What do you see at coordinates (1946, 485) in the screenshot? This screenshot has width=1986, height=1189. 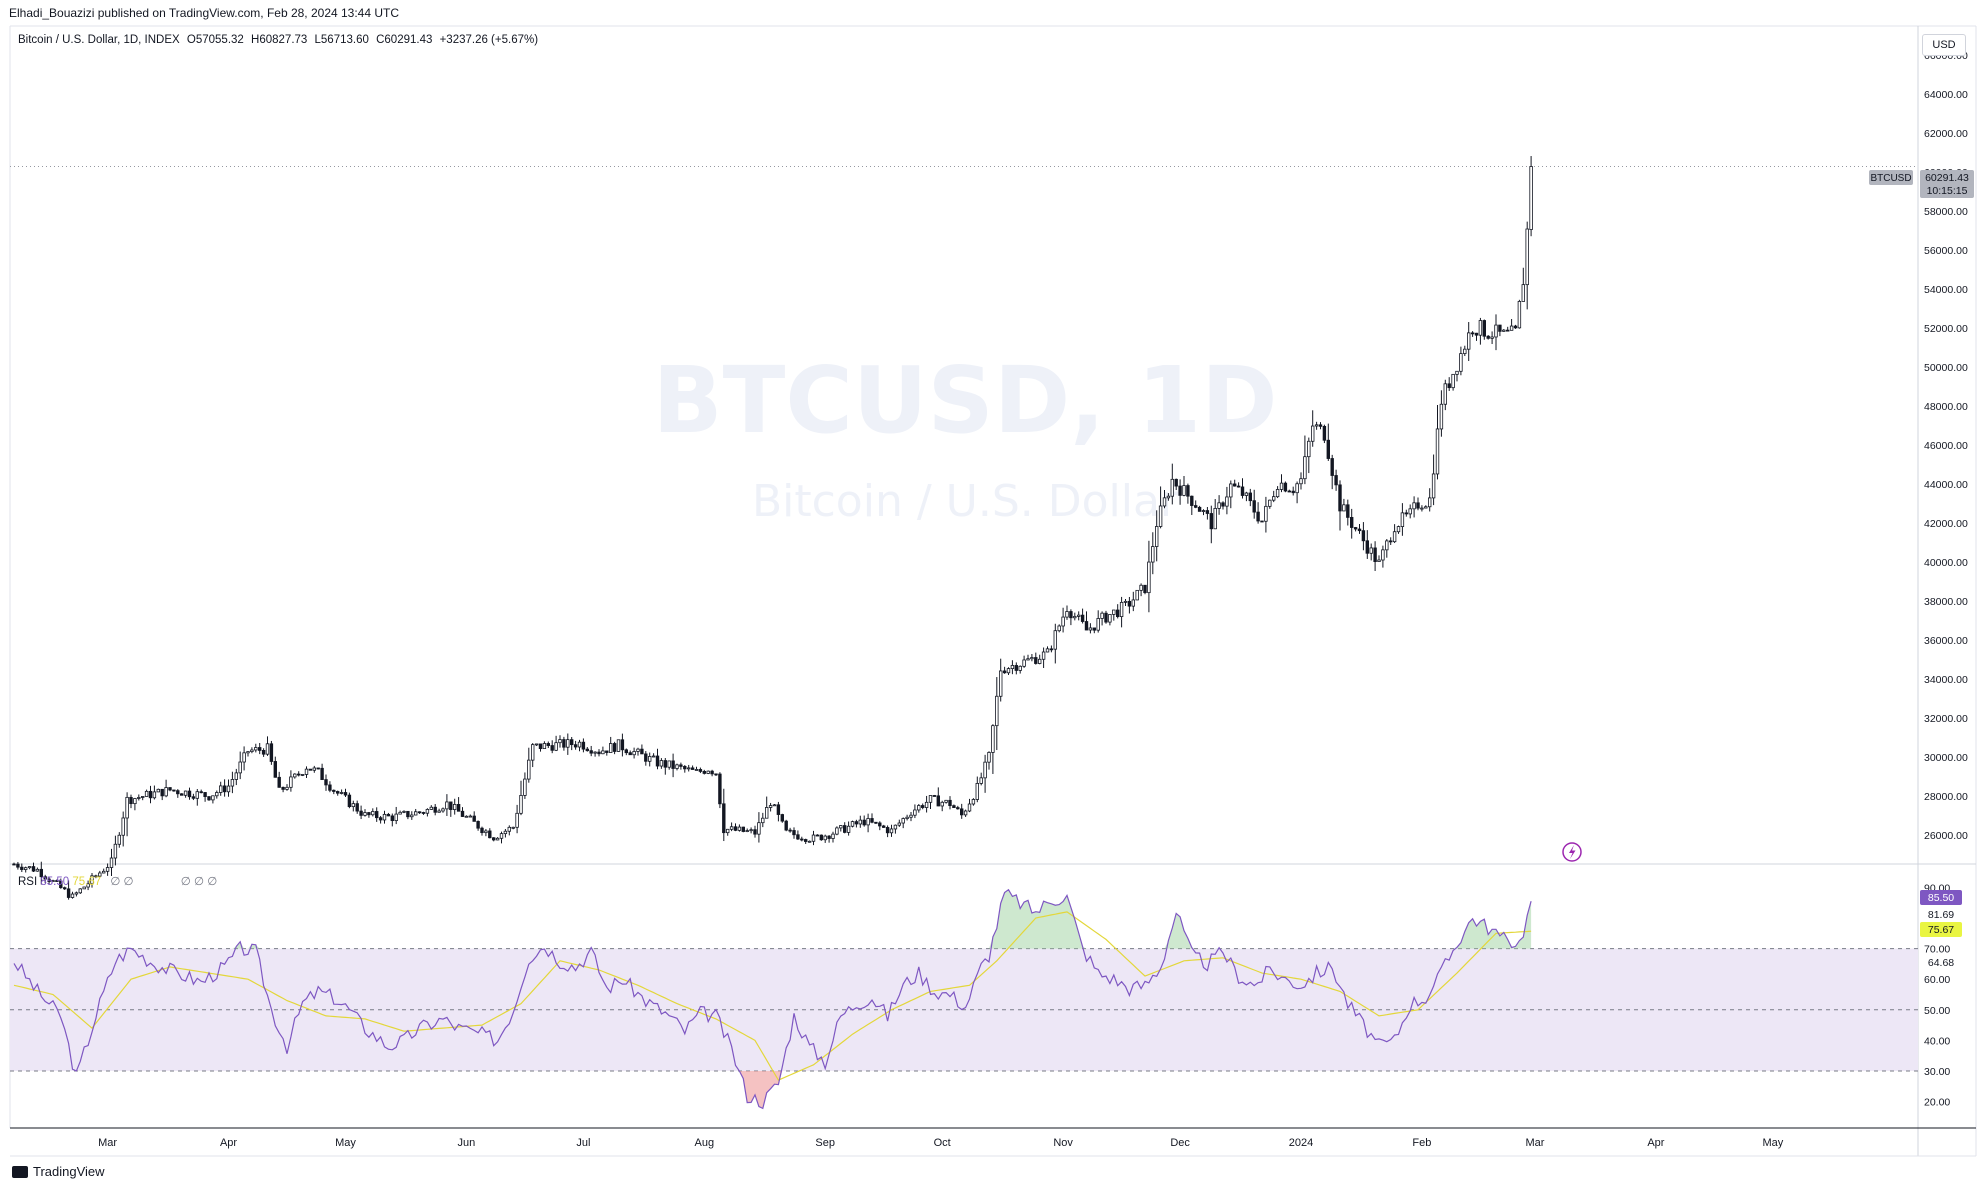 I see `price-tick-label: 44000.00` at bounding box center [1946, 485].